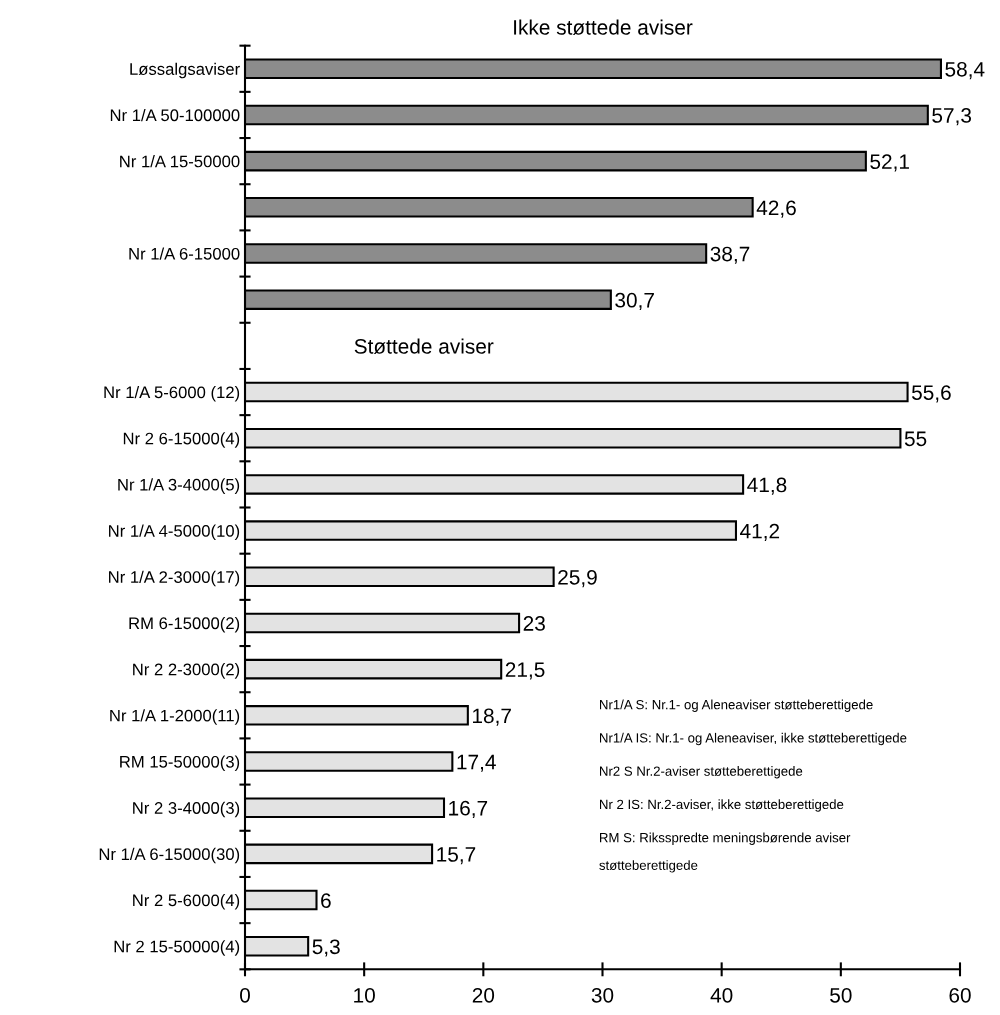  What do you see at coordinates (476, 763) in the screenshot?
I see `data-label: 17,4` at bounding box center [476, 763].